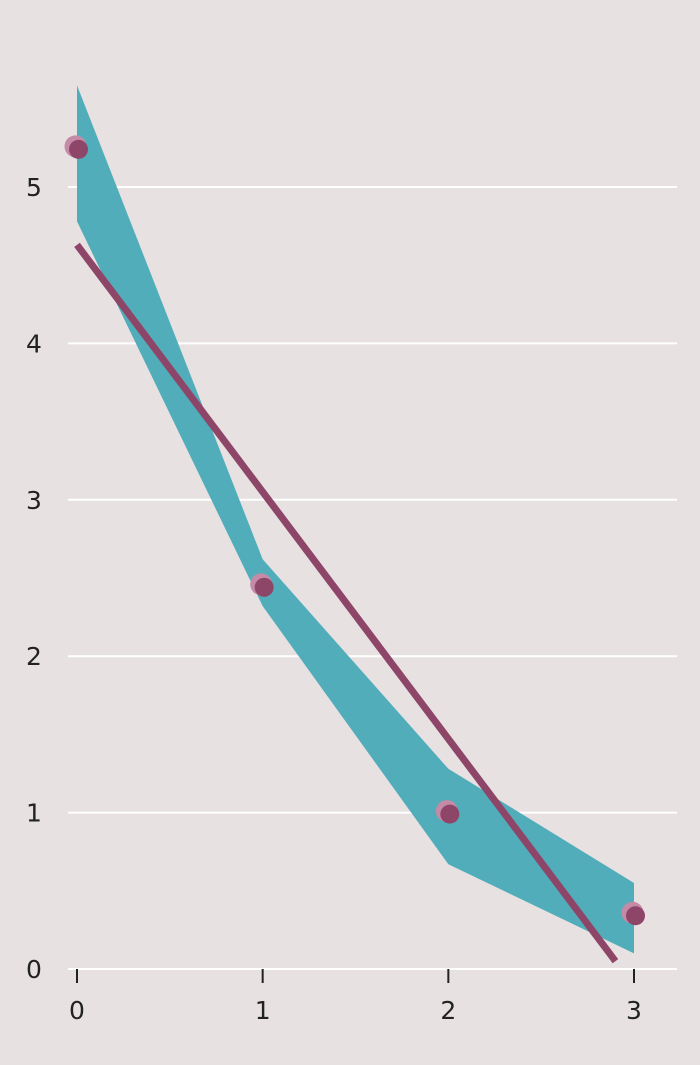  What do you see at coordinates (448, 1010) in the screenshot?
I see `x-tick-label-2: 2` at bounding box center [448, 1010].